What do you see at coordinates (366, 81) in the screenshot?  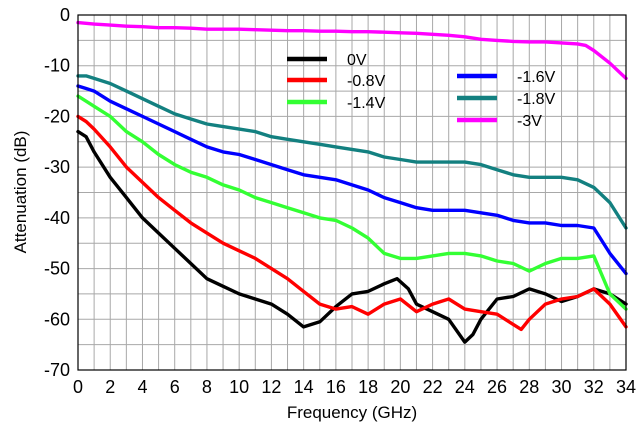 I see `legend-label: -0.8V` at bounding box center [366, 81].